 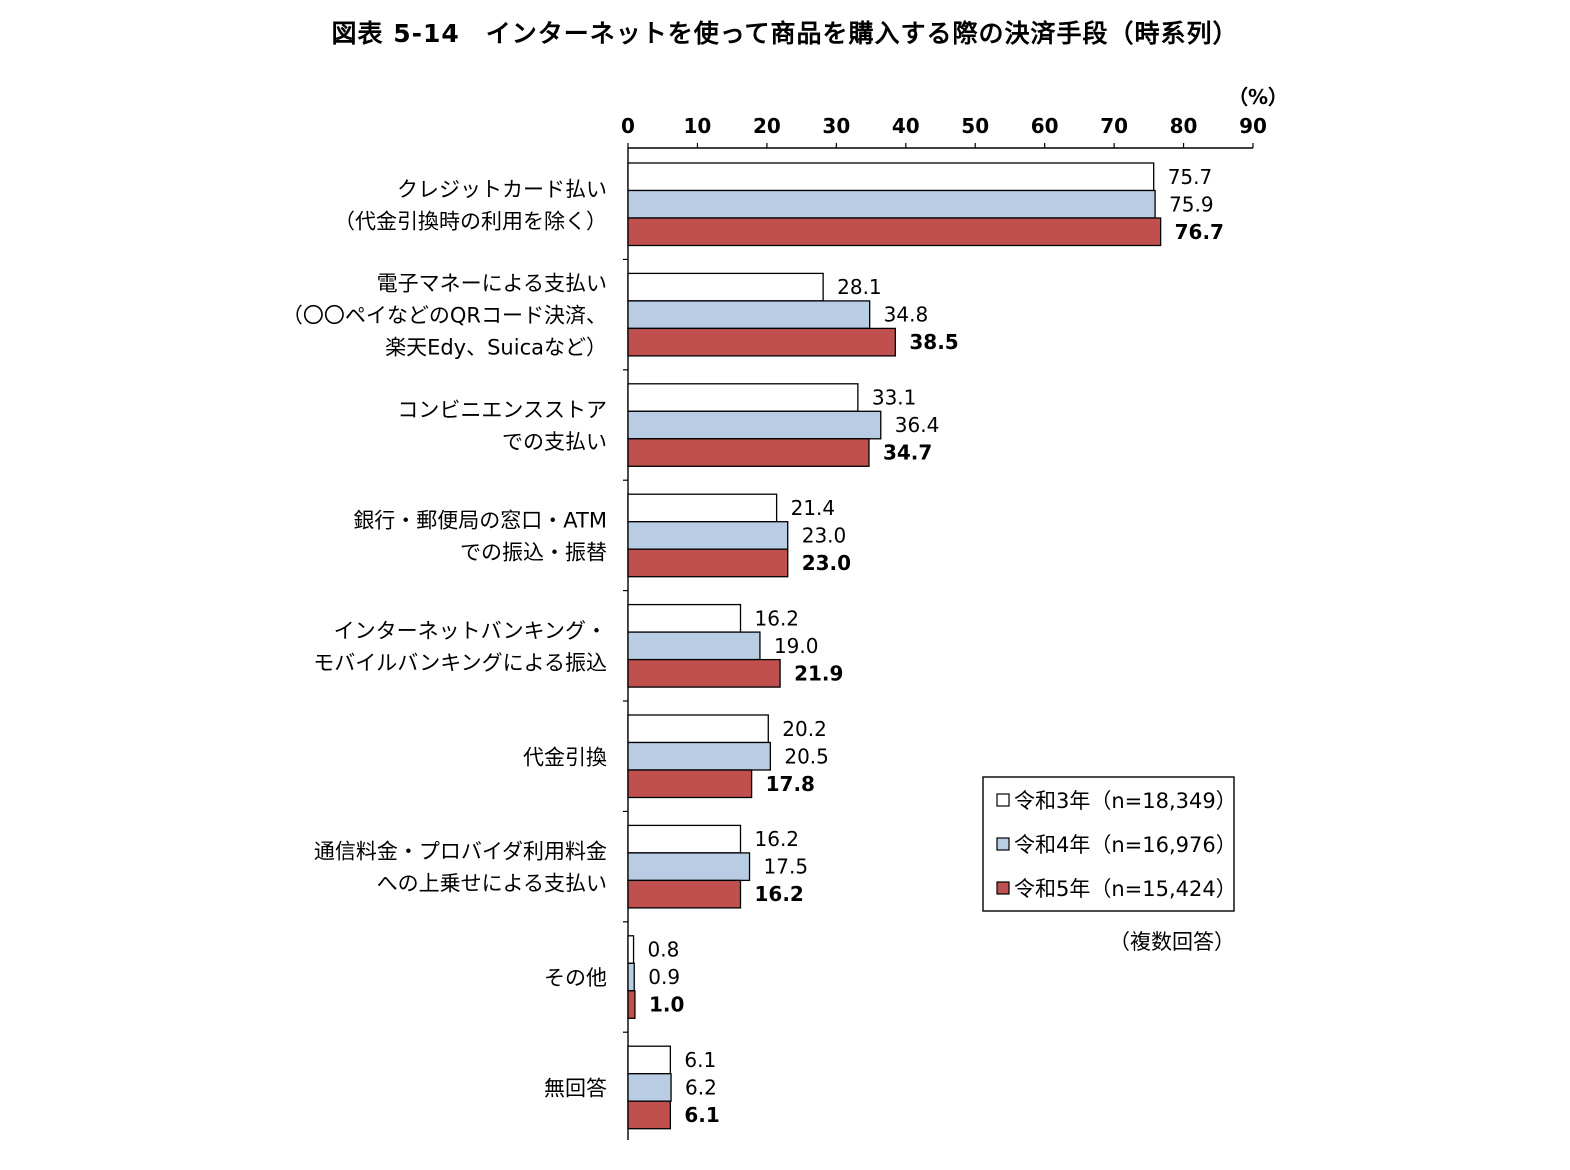 I want to click on x-tick-label: 80, so click(x=1184, y=126).